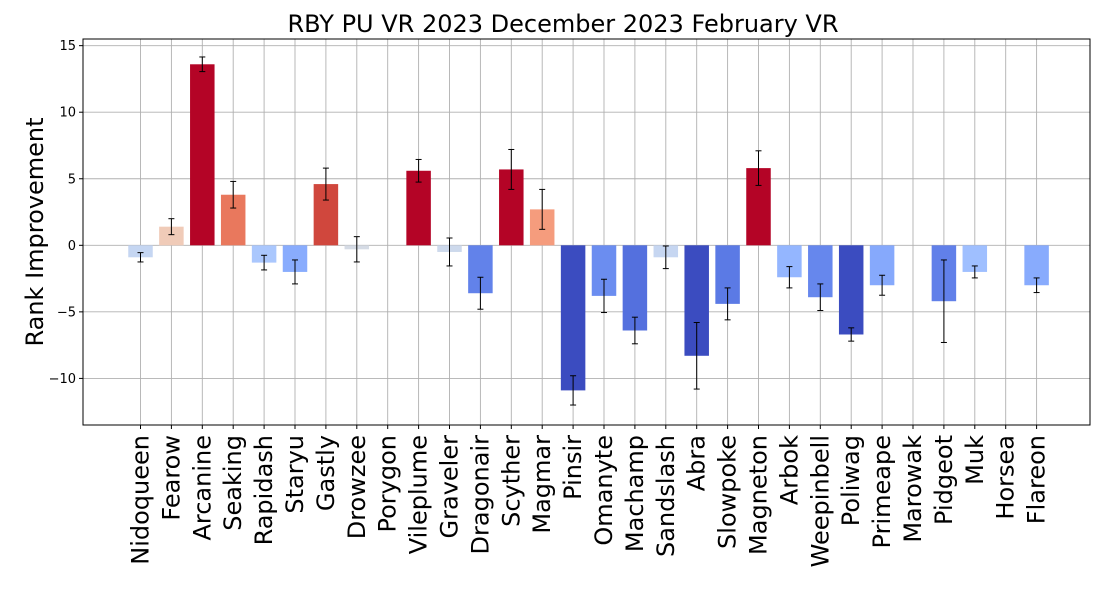  What do you see at coordinates (666, 496) in the screenshot?
I see `x-tick-label-sandslash: Sandslash` at bounding box center [666, 496].